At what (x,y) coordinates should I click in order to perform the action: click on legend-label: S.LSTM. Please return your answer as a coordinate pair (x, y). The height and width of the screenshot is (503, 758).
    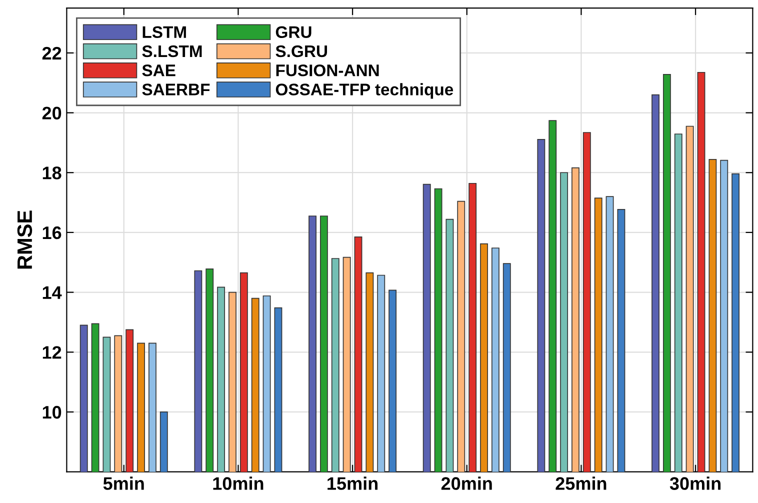
    Looking at the image, I should click on (172, 51).